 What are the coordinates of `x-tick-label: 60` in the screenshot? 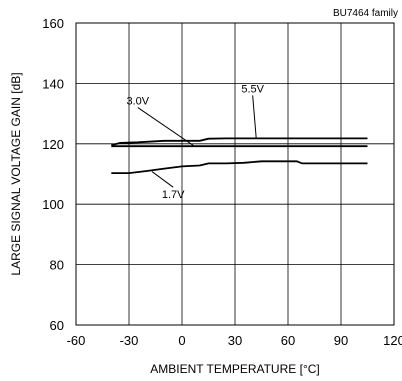 It's located at (288, 340).